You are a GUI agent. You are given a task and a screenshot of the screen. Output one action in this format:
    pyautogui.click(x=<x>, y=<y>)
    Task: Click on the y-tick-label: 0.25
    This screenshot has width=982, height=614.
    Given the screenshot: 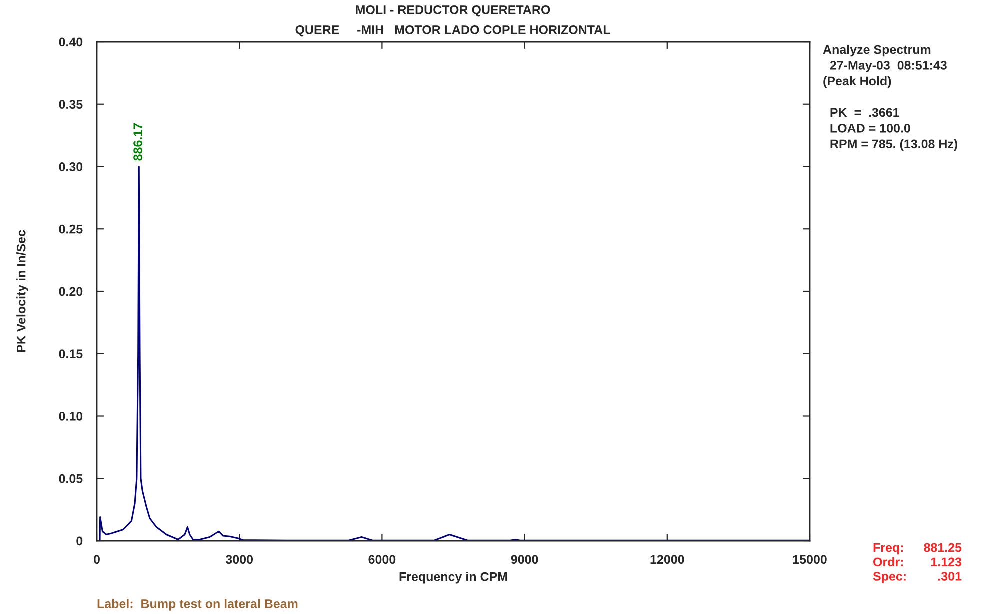 What is the action you would take?
    pyautogui.click(x=71, y=229)
    